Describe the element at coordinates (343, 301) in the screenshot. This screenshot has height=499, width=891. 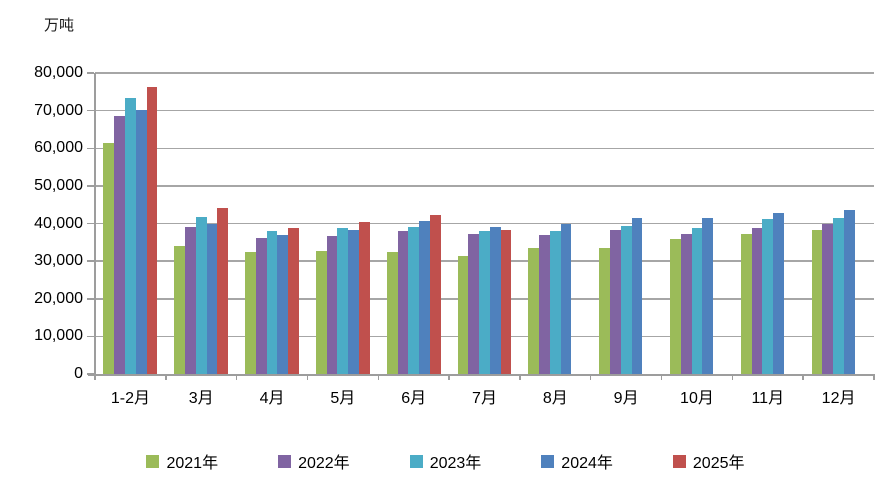
I see `bar-2023年-5月` at that location.